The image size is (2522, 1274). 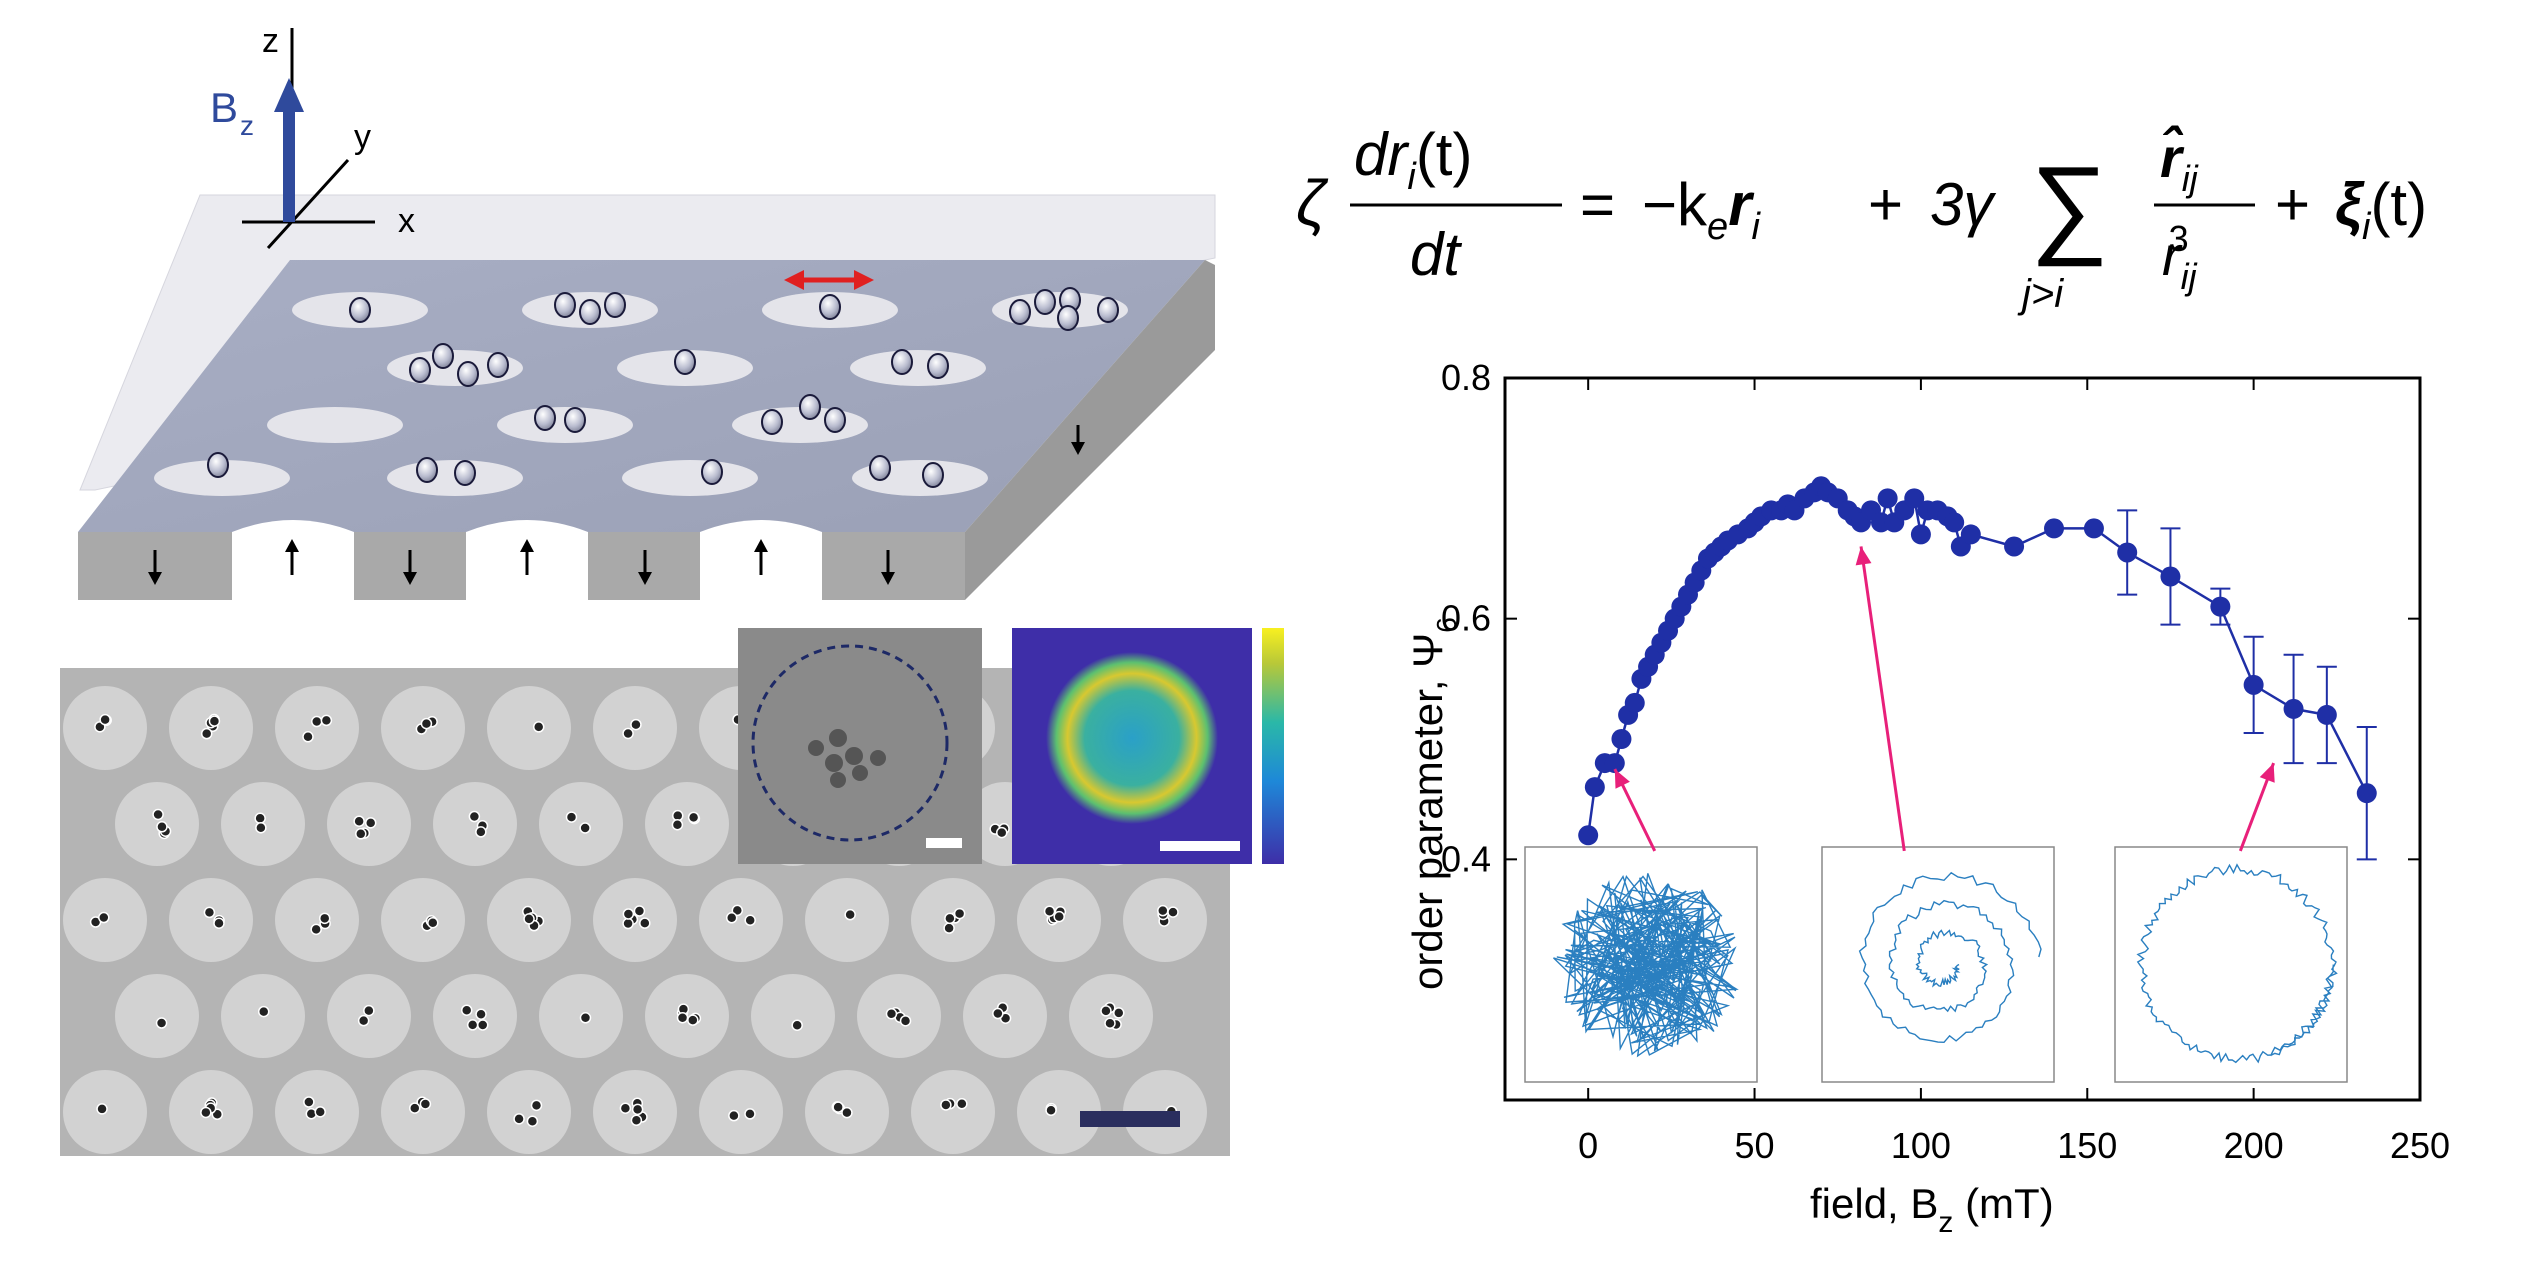 What do you see at coordinates (663, 387) in the screenshot?
I see `colloidal-beads` at bounding box center [663, 387].